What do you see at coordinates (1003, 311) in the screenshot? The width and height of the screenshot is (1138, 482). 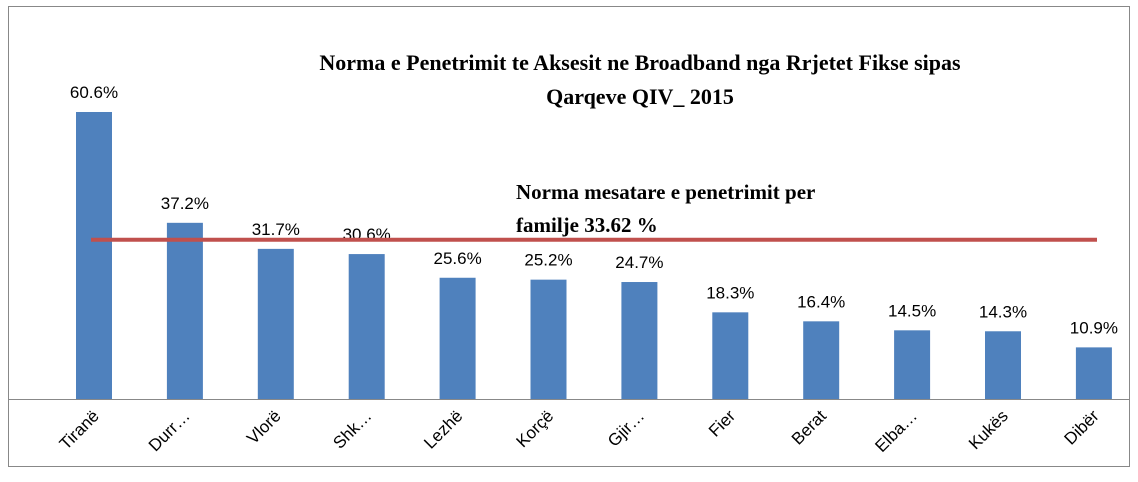 I see `data-label: 14.3%` at bounding box center [1003, 311].